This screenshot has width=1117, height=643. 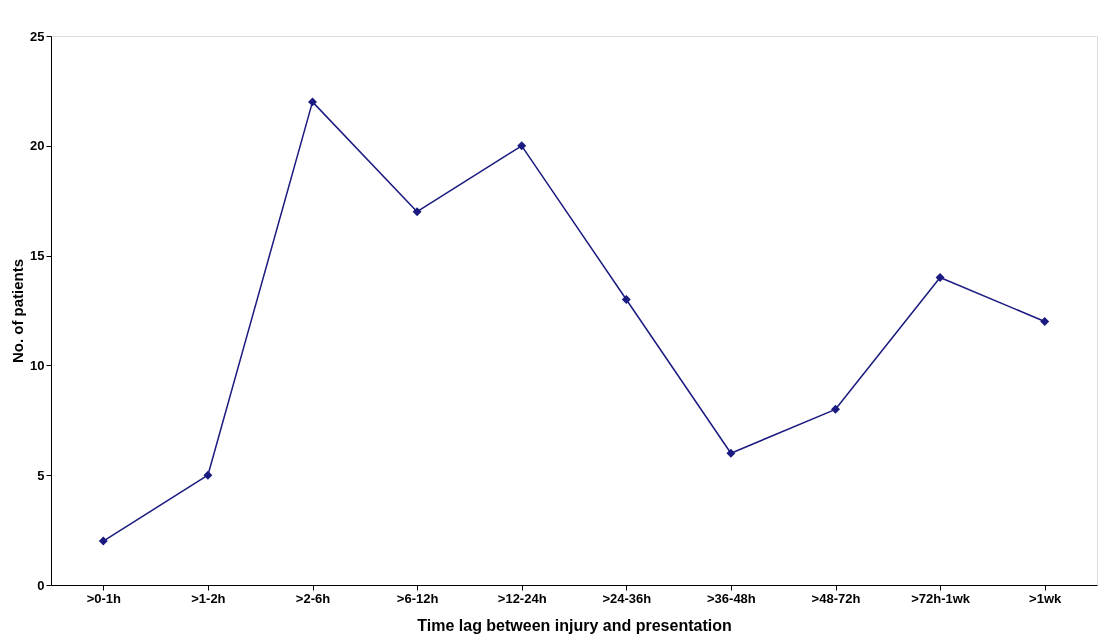 I want to click on x-tick-label: >0-1h, so click(x=104, y=598).